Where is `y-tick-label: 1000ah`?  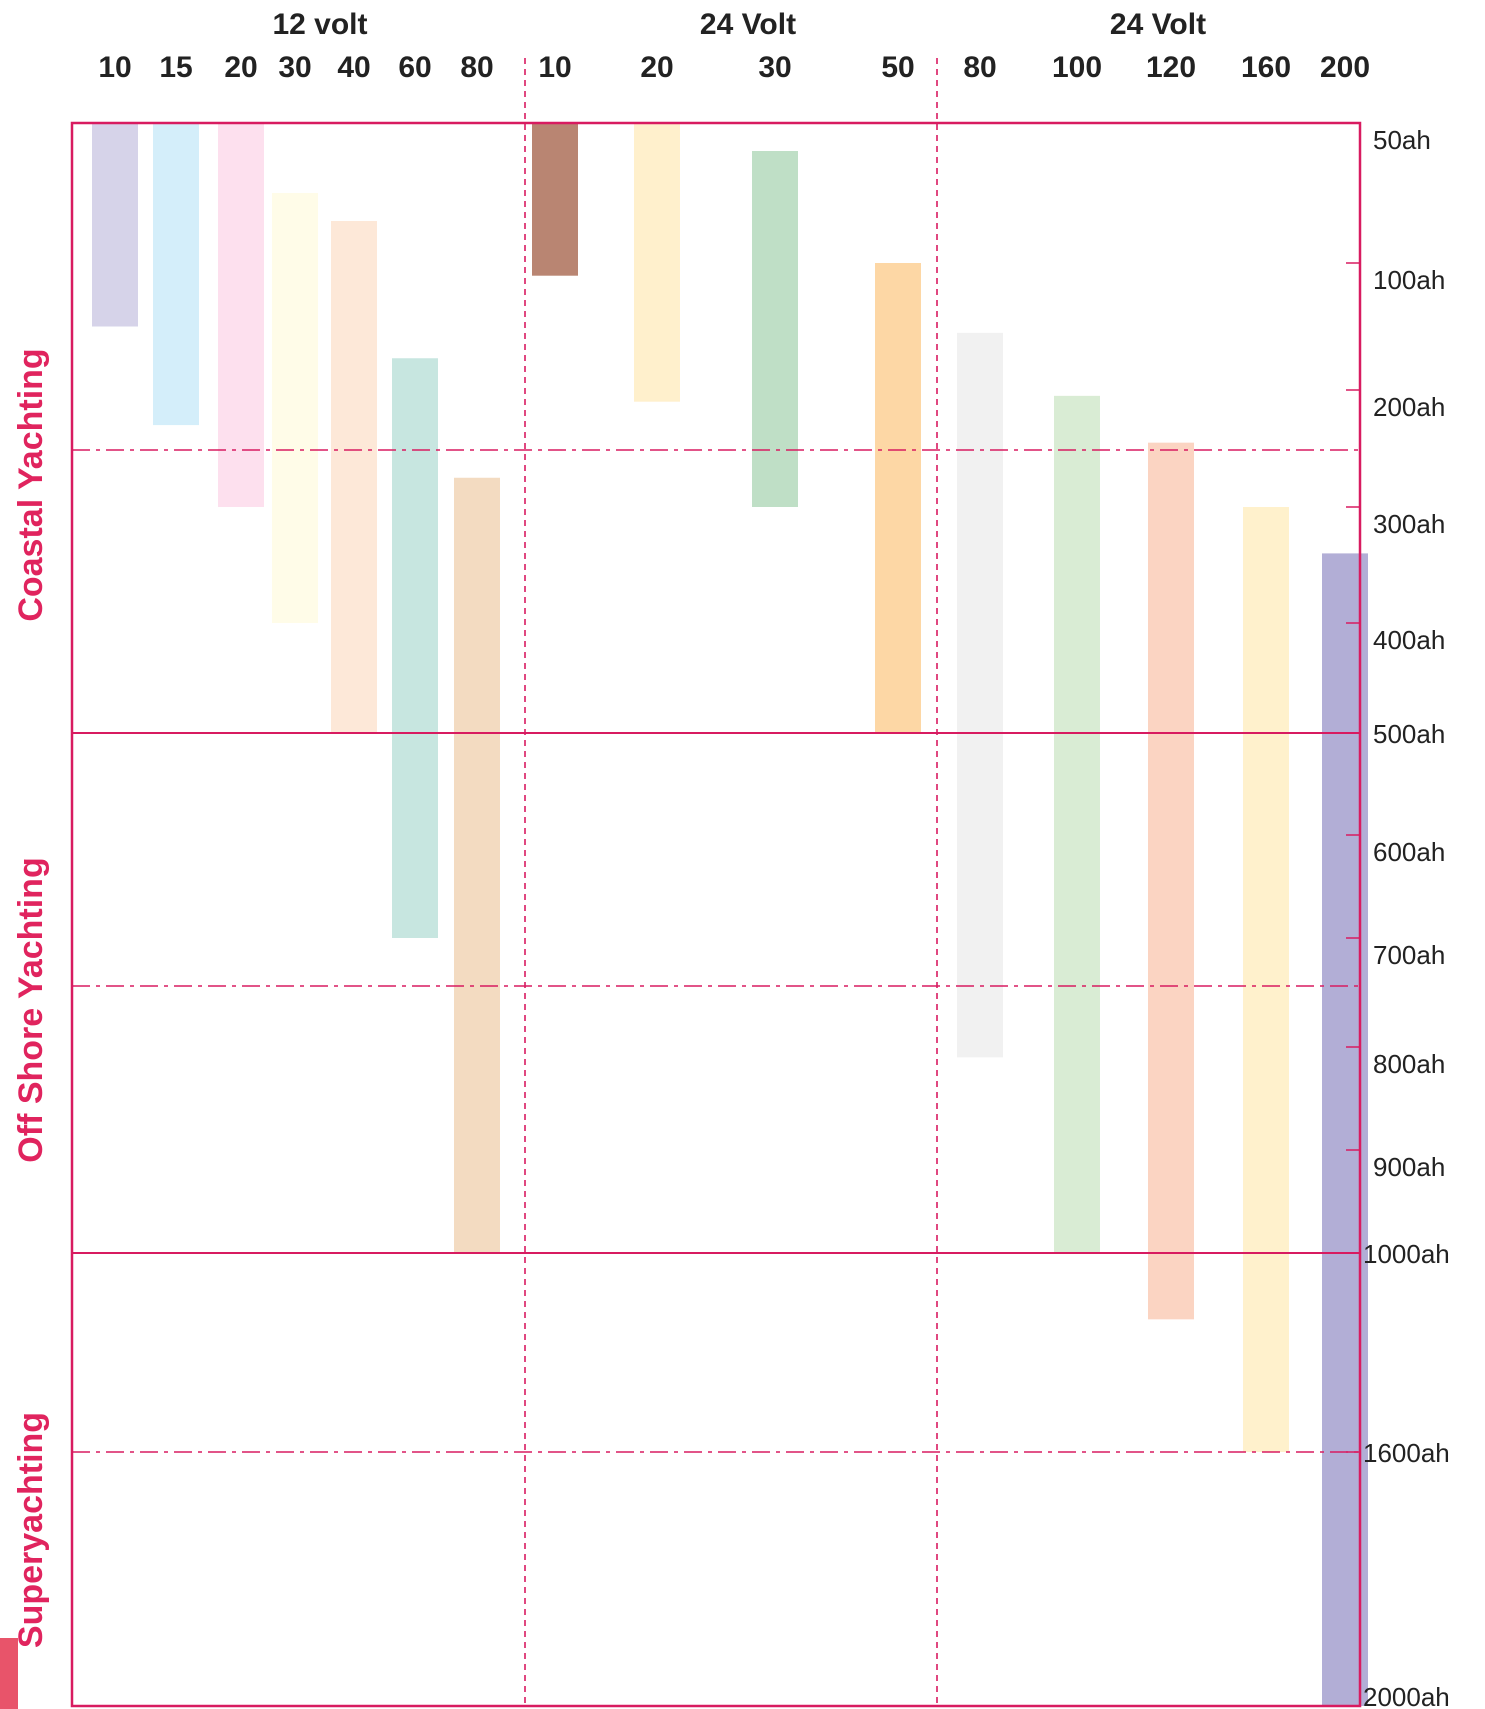 y-tick-label: 1000ah is located at coordinates (1406, 1254).